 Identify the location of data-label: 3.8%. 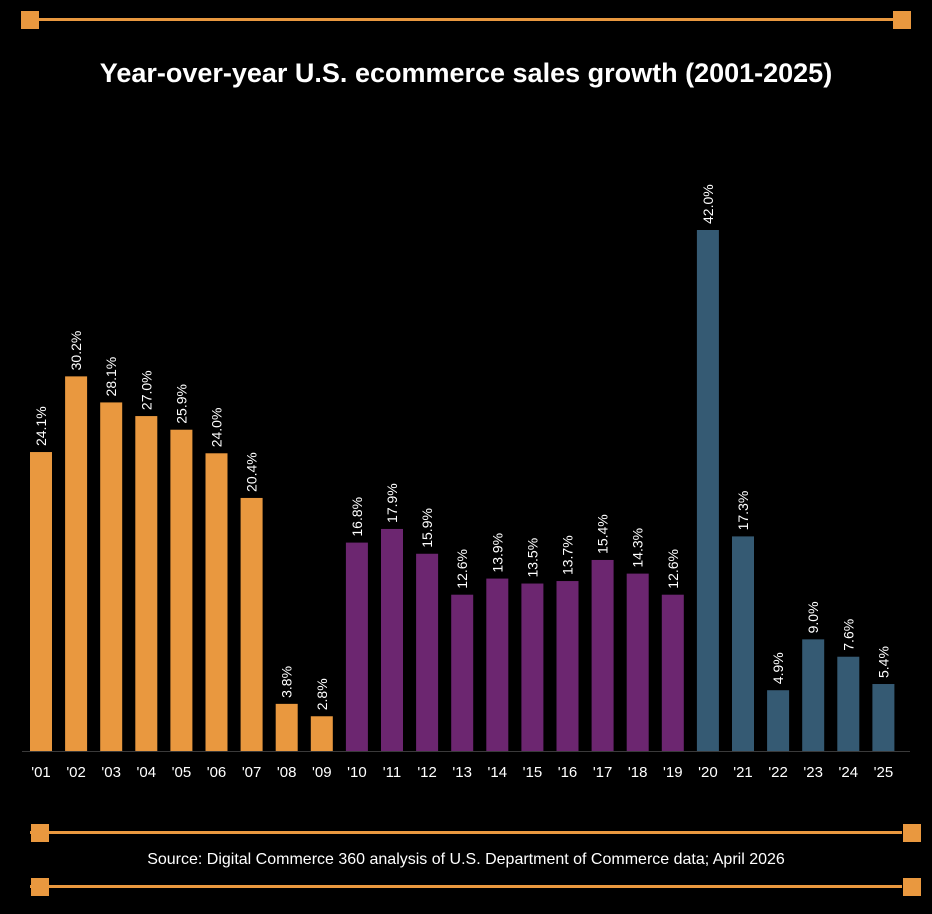
(287, 682).